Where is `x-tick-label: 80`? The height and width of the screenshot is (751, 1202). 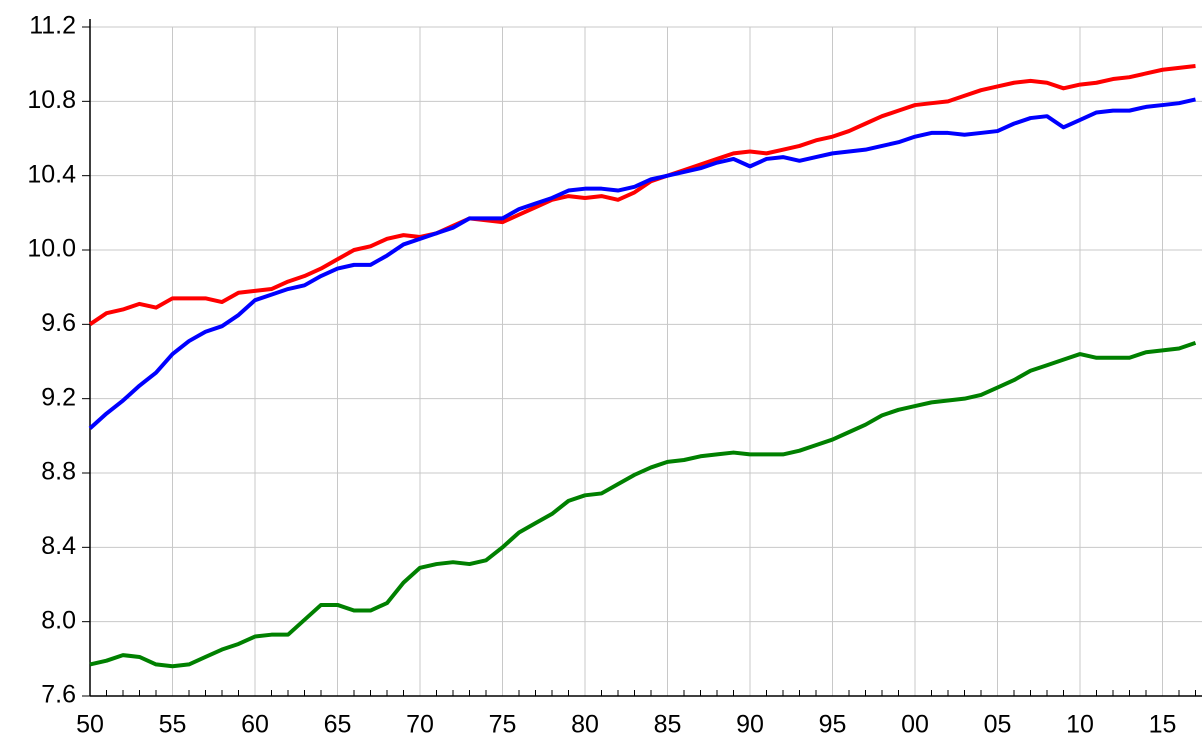 x-tick-label: 80 is located at coordinates (585, 725).